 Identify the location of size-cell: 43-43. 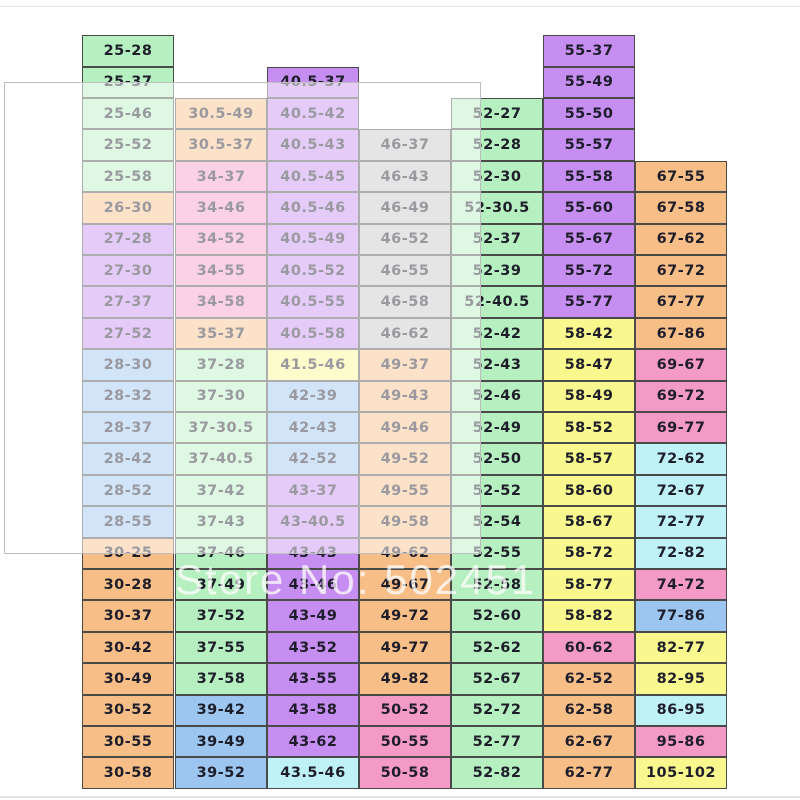
(313, 553).